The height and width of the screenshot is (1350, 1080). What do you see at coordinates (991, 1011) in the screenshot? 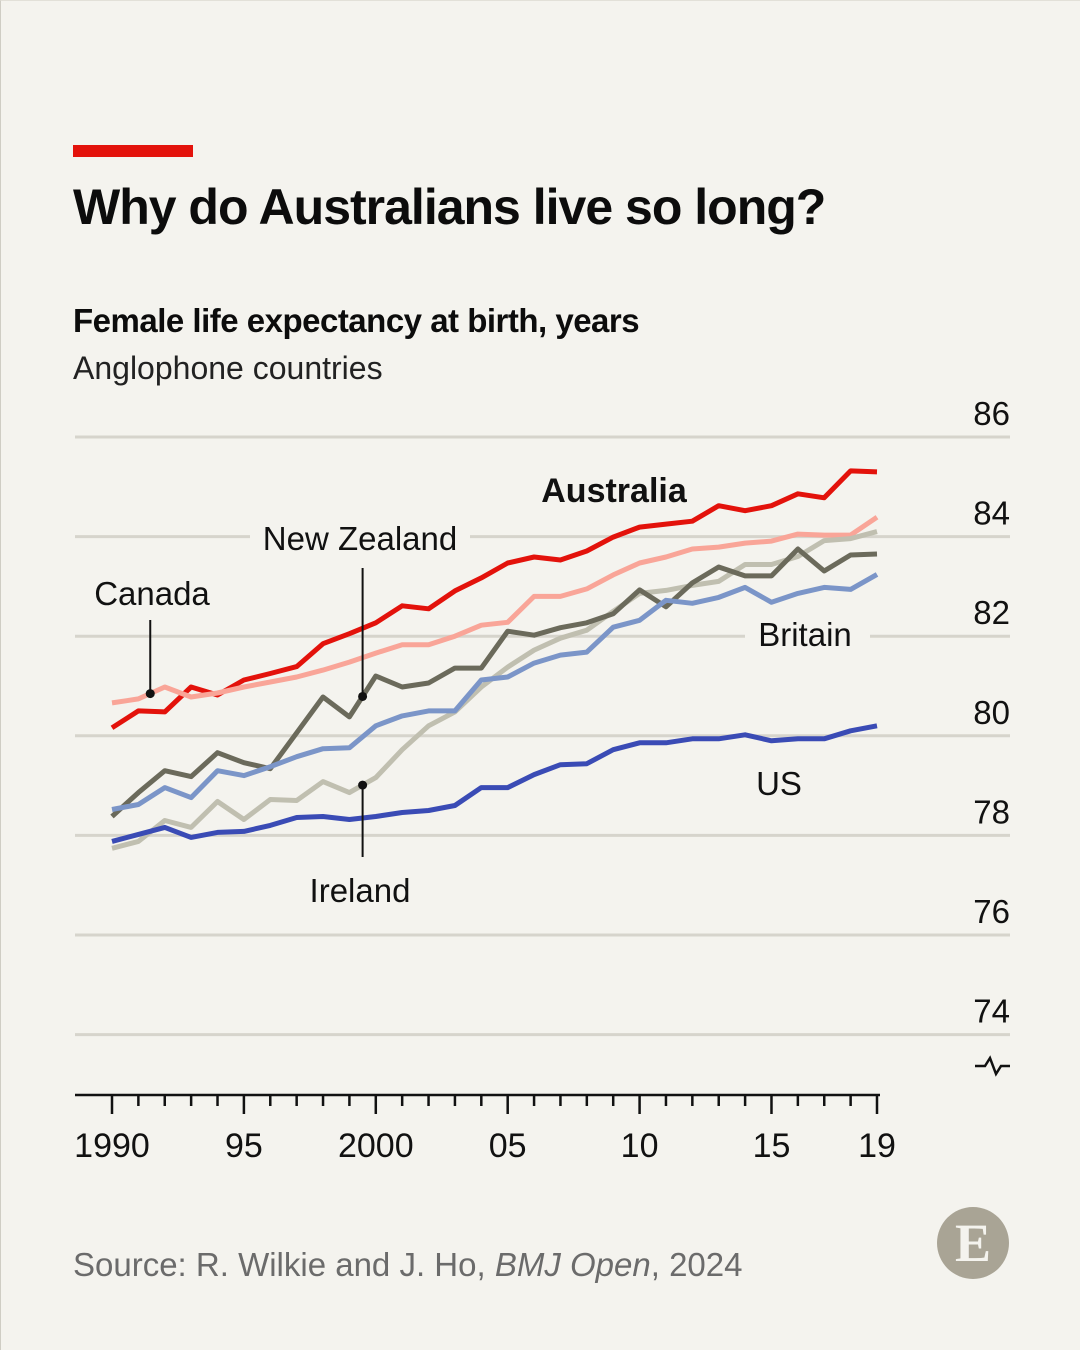
I see `y-tick-label: 74` at bounding box center [991, 1011].